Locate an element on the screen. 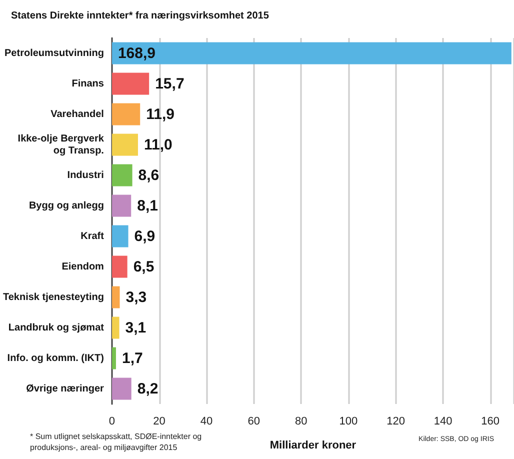  x-tick-label: 100 is located at coordinates (348, 422).